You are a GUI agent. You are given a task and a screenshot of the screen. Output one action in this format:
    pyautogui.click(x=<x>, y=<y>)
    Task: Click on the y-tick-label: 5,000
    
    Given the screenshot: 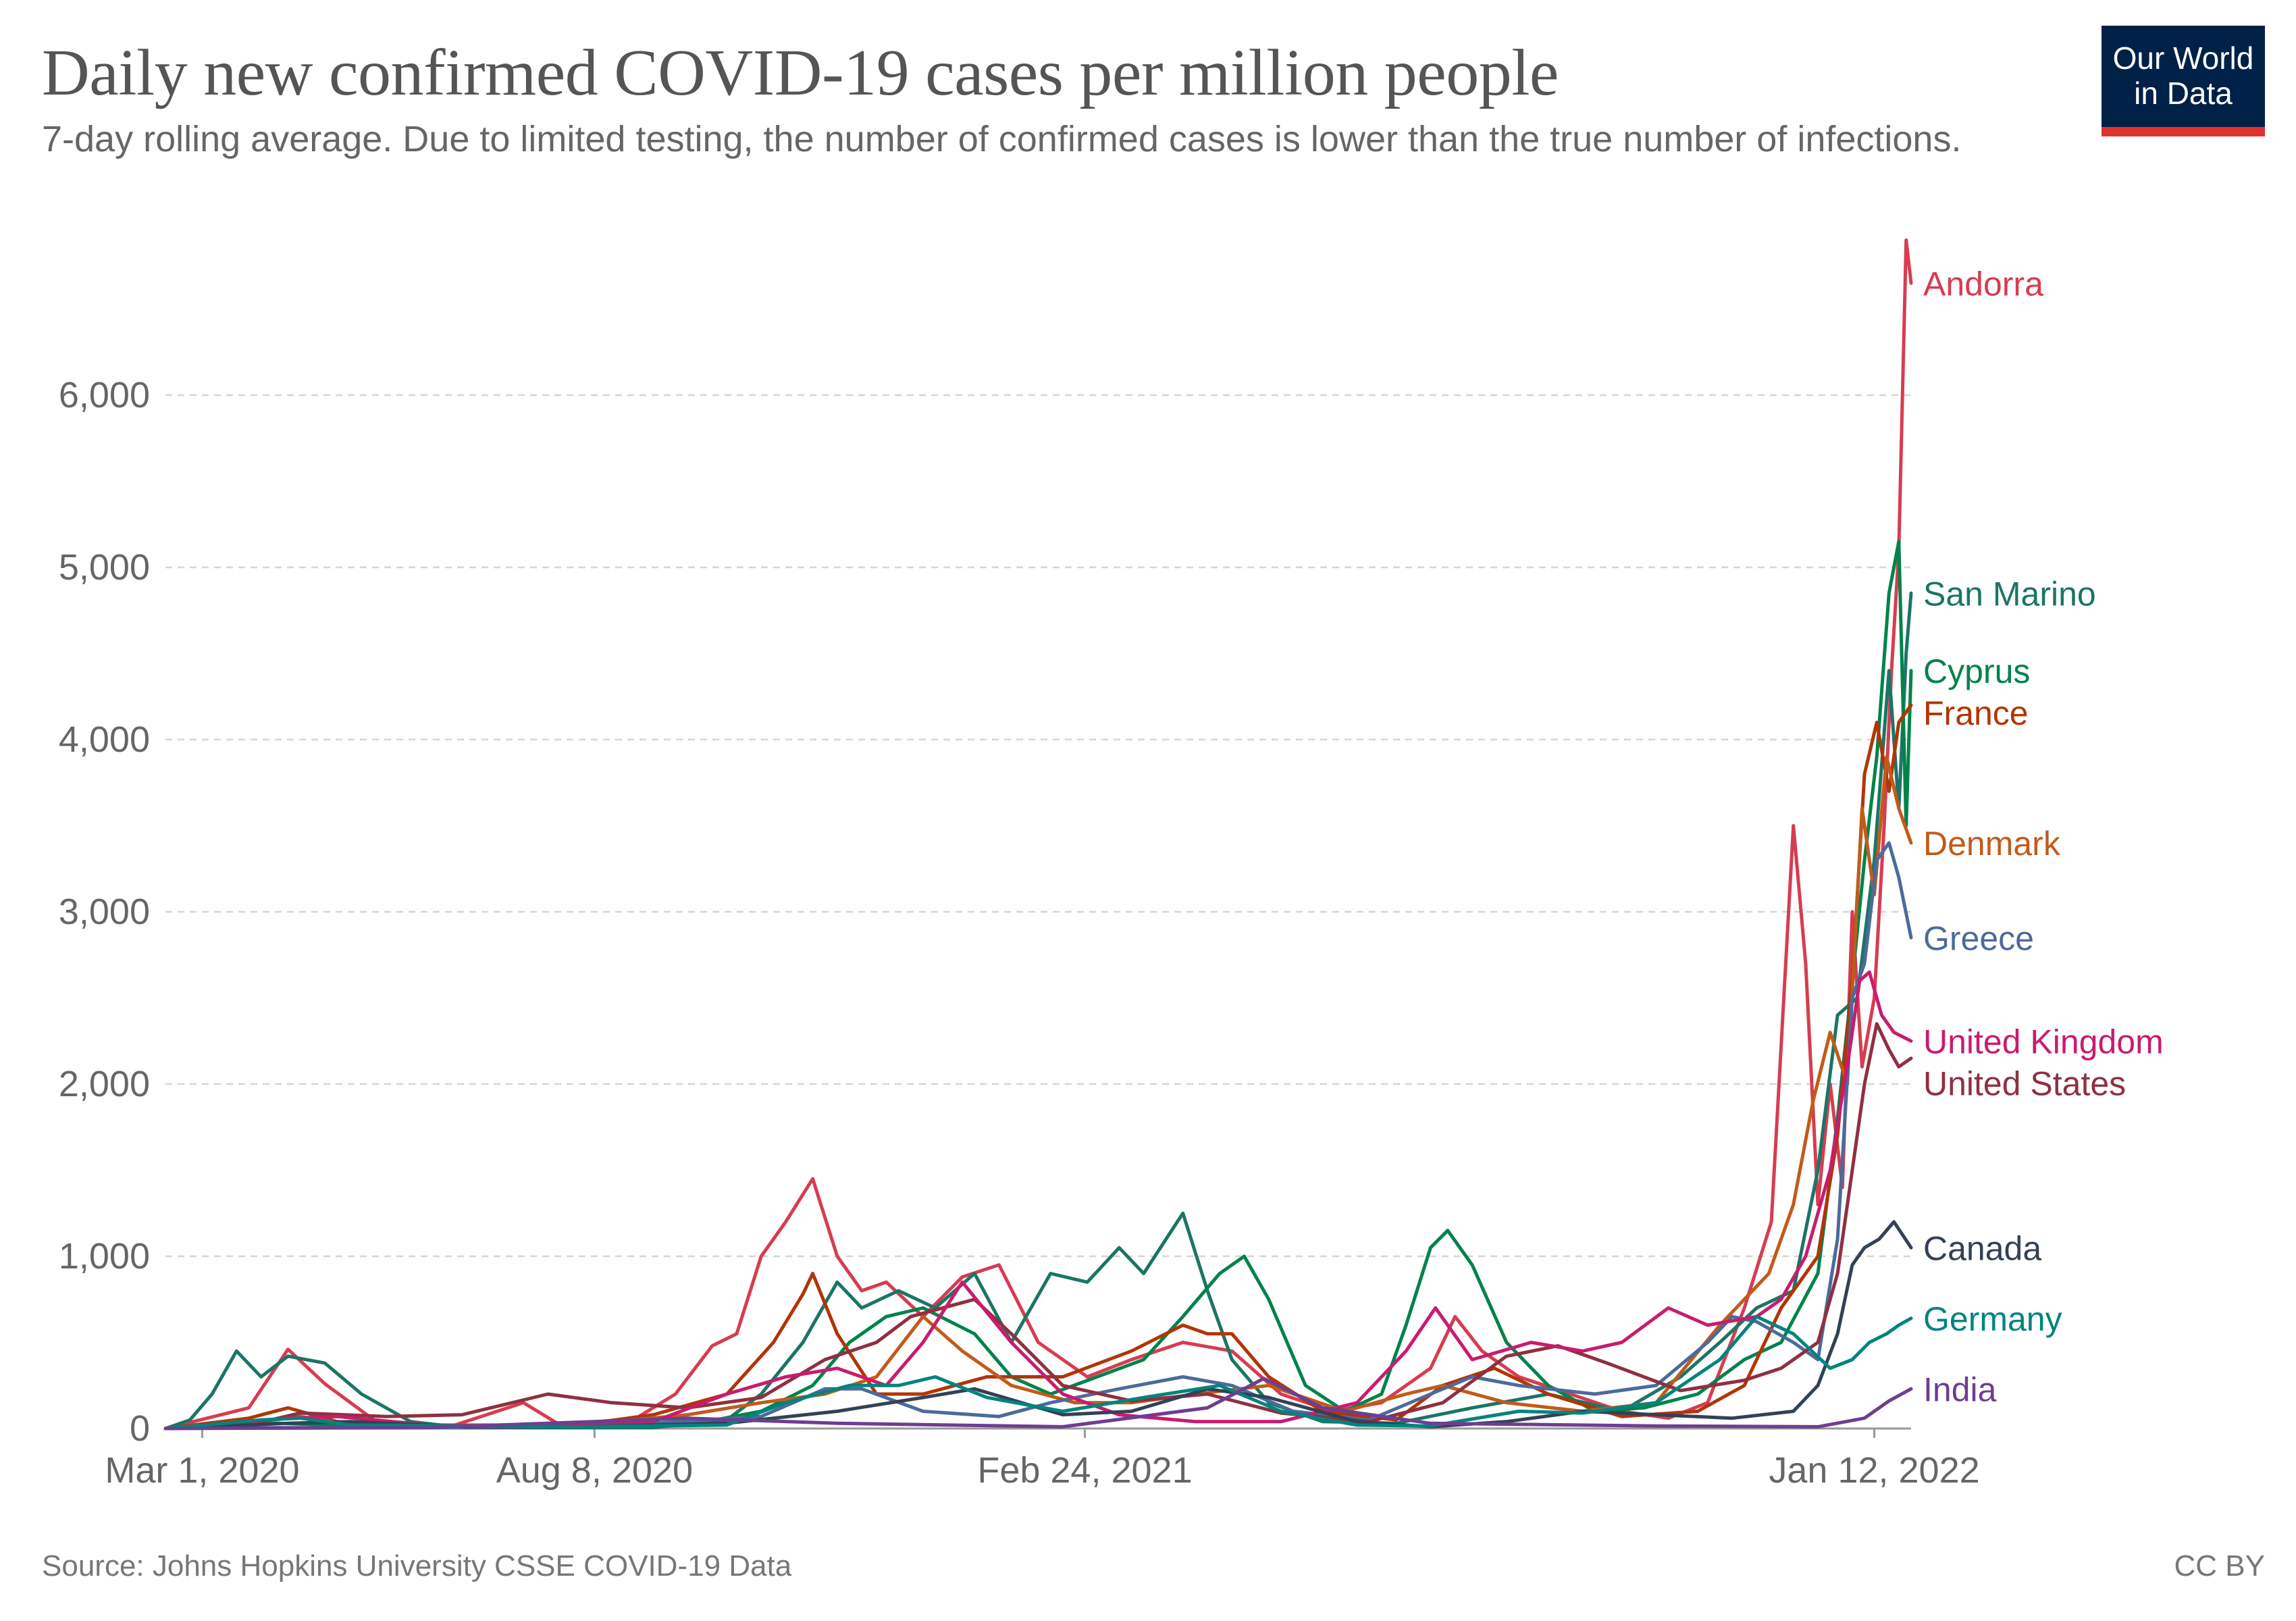 What is the action you would take?
    pyautogui.click(x=105, y=567)
    